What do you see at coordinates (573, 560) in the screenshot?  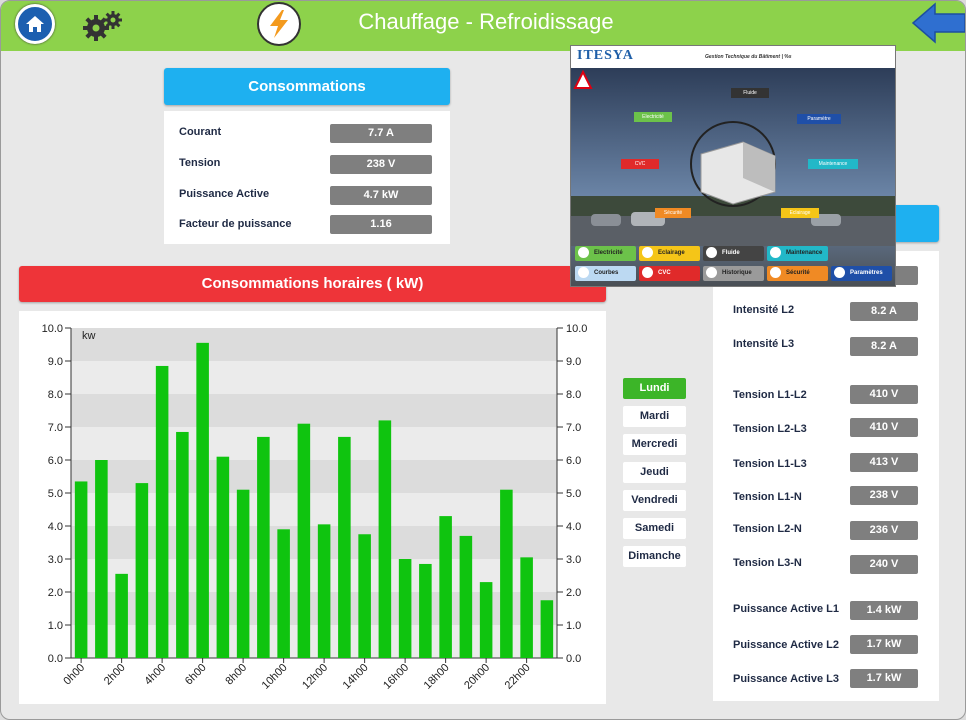 I see `y-tick-label-right: 3.0` at bounding box center [573, 560].